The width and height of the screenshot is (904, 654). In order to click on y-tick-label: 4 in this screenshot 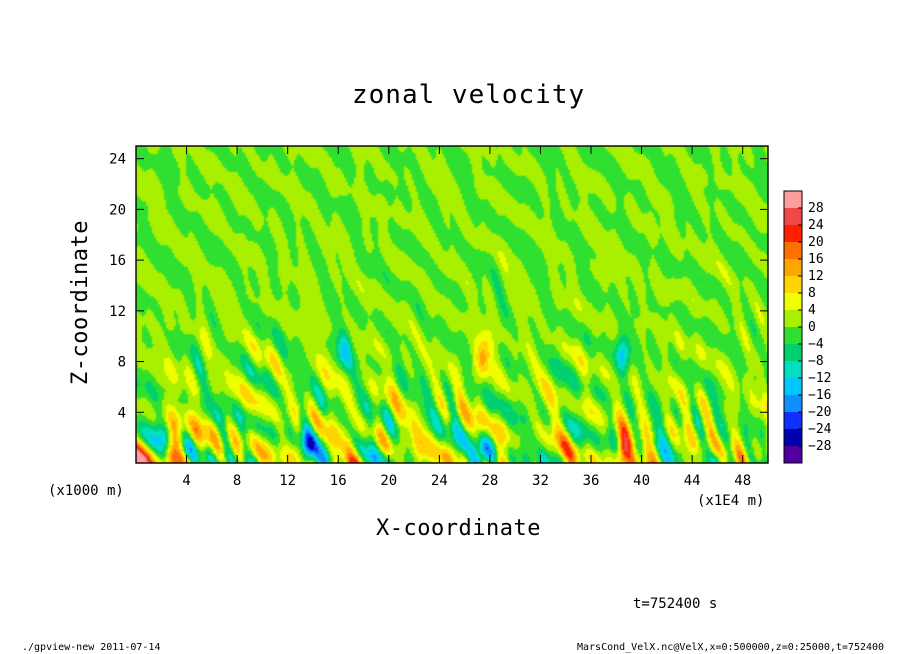, I will do `click(122, 413)`.